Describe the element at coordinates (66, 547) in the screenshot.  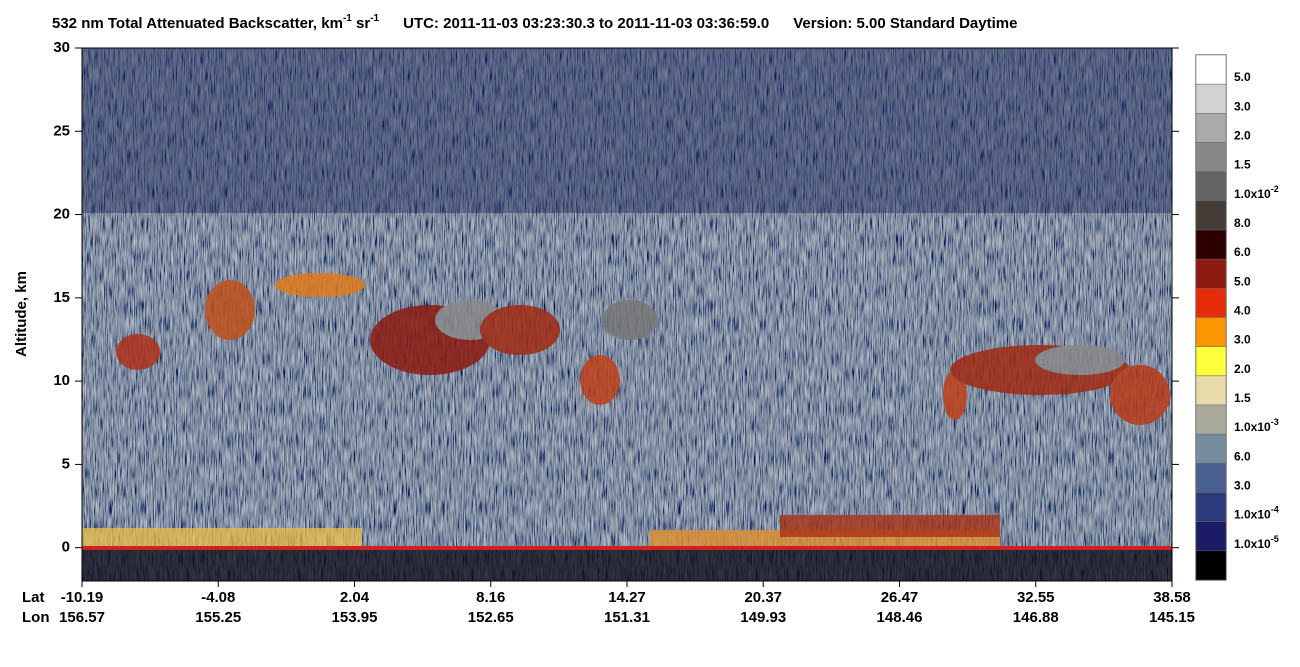
I see `y-tick-label: 0` at that location.